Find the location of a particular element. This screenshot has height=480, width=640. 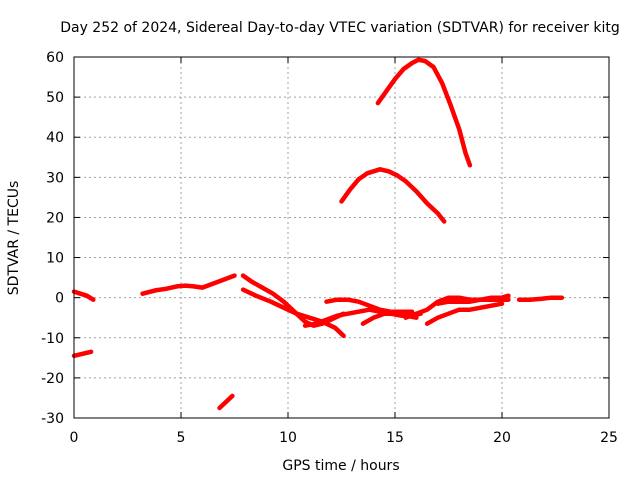

y-tick-label: -10 is located at coordinates (52, 339).